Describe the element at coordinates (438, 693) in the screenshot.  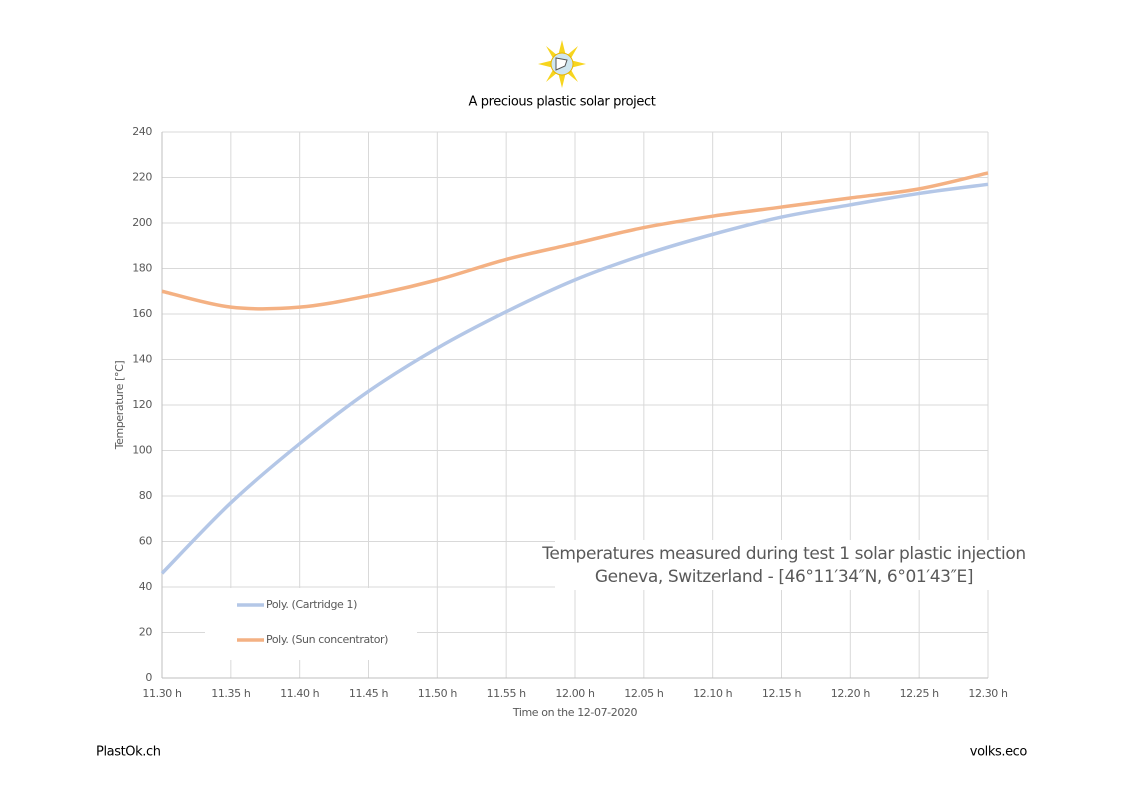
I see `x-tick-label: 11.50 h` at that location.